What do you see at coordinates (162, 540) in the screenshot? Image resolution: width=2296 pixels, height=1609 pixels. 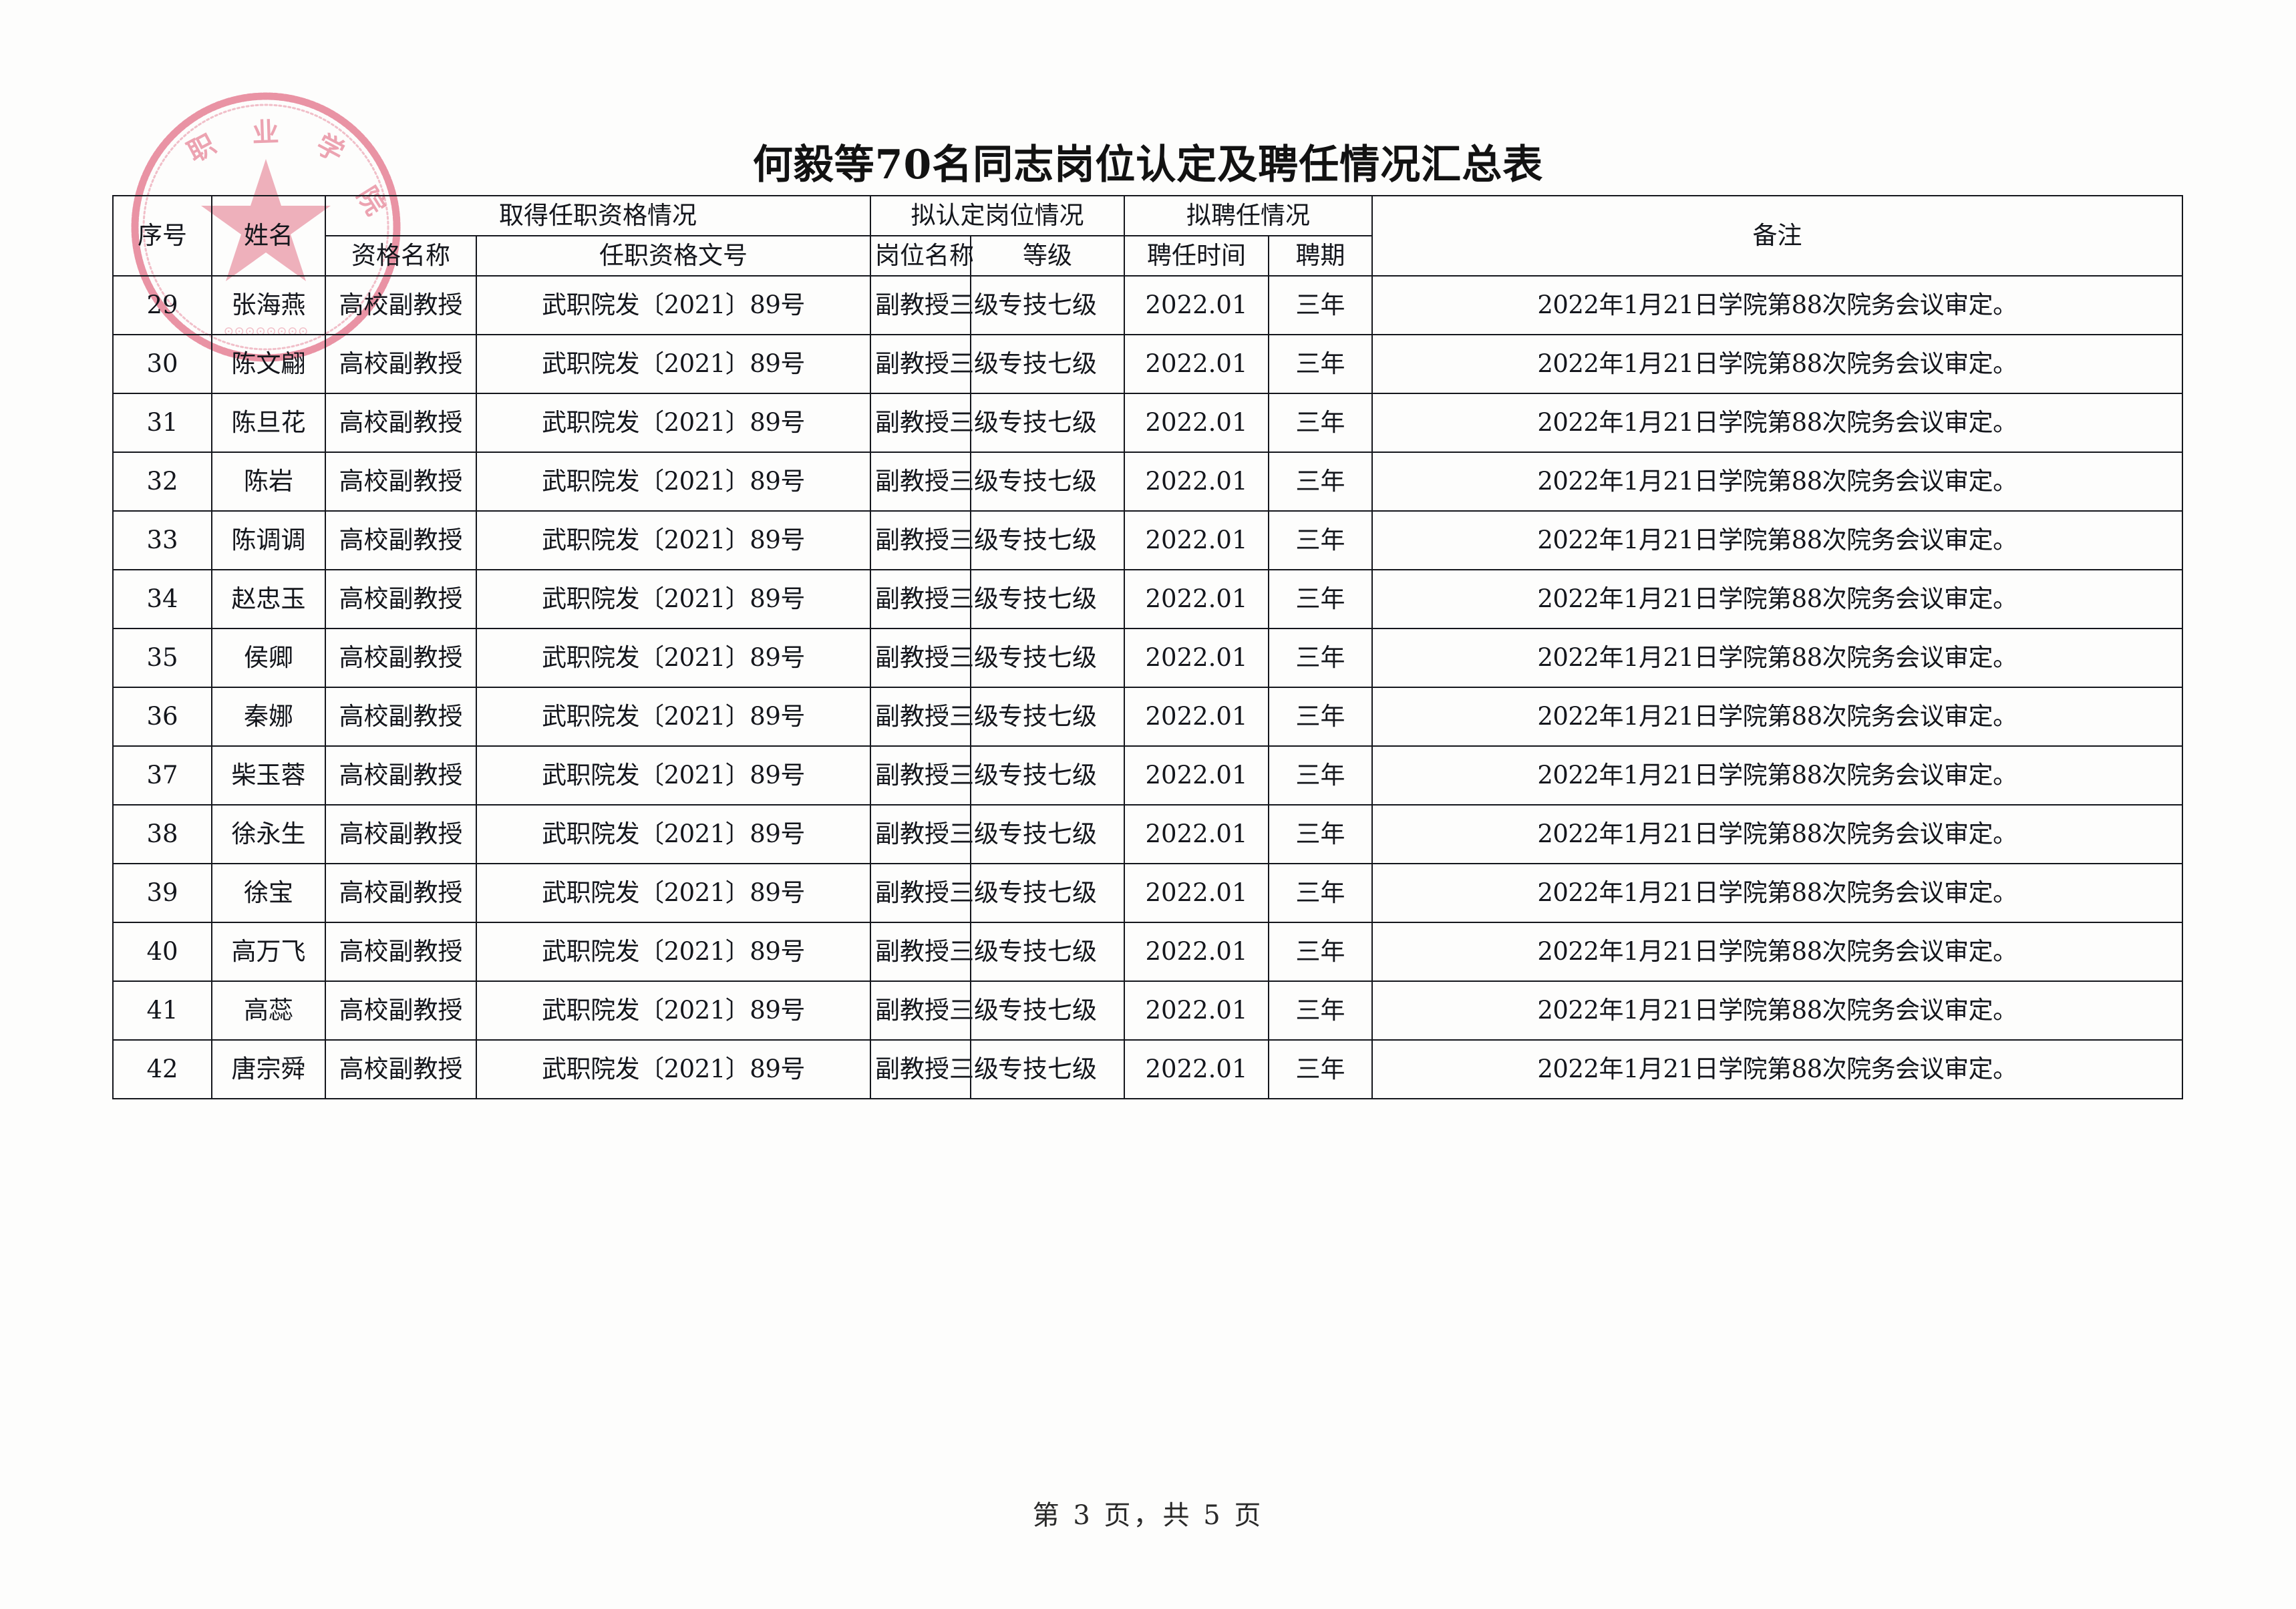 I see `cell-seq: 33` at bounding box center [162, 540].